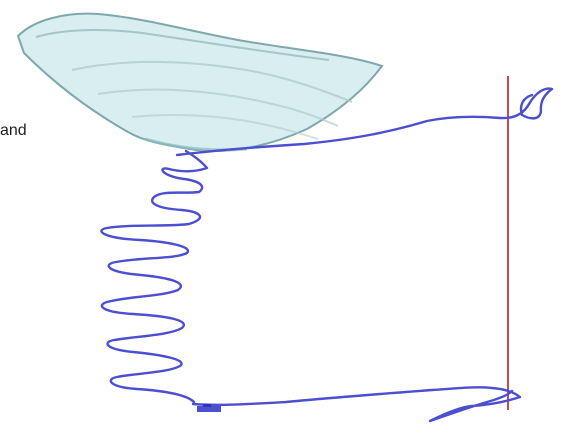  Describe the element at coordinates (218, 107) in the screenshot. I see `basket-fold-b` at that location.